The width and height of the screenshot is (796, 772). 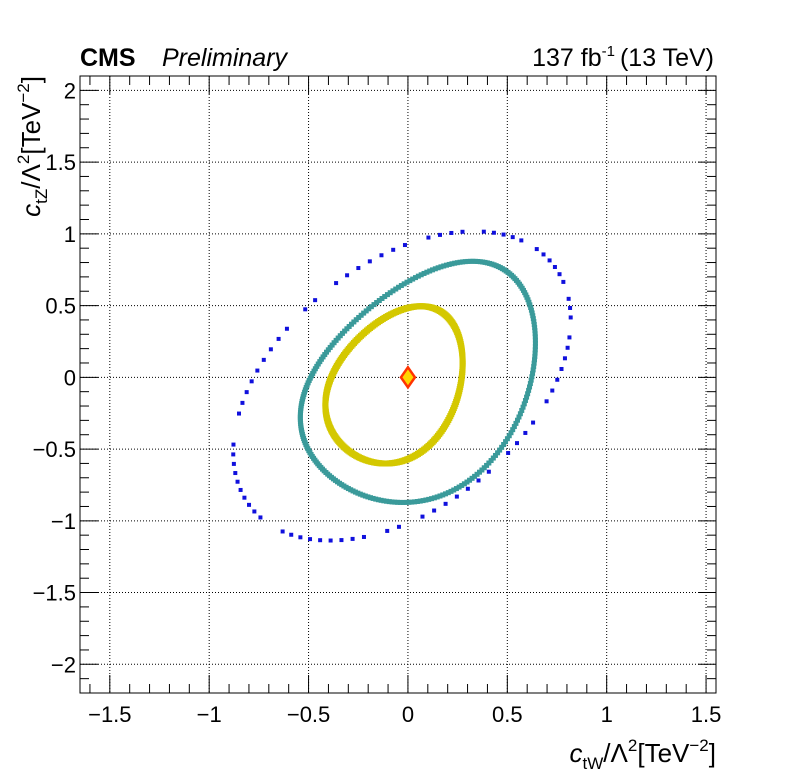 What do you see at coordinates (31, 128) in the screenshot?
I see `y-axis-unit: [TeV` at bounding box center [31, 128].